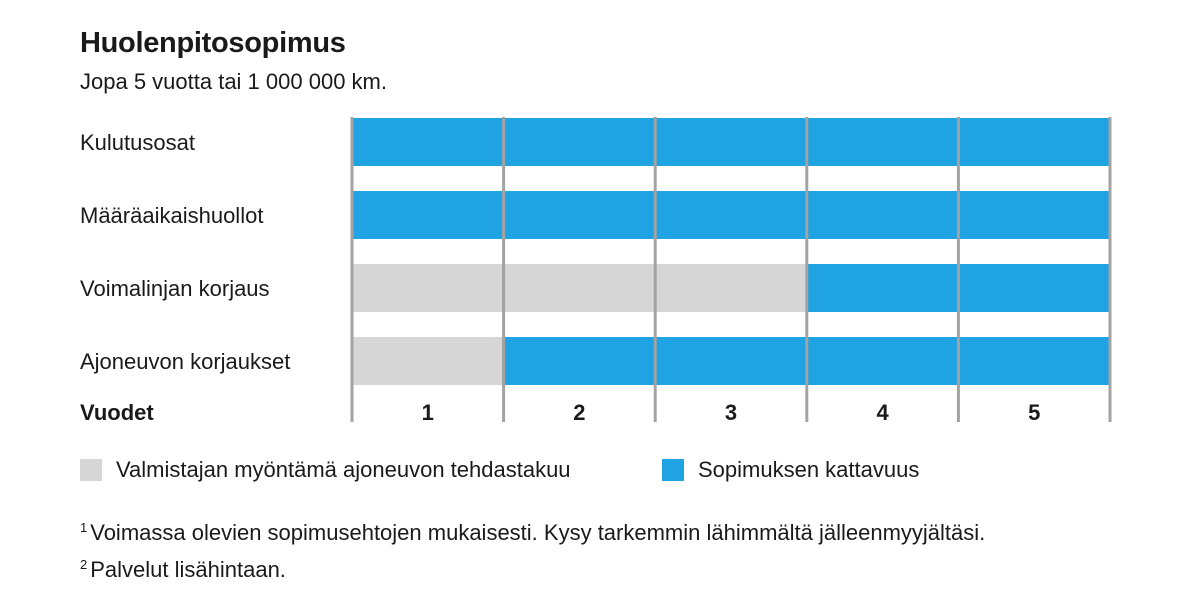  Describe the element at coordinates (185, 361) in the screenshot. I see `category-label-4: Ajoneuvon korjaukset` at that location.